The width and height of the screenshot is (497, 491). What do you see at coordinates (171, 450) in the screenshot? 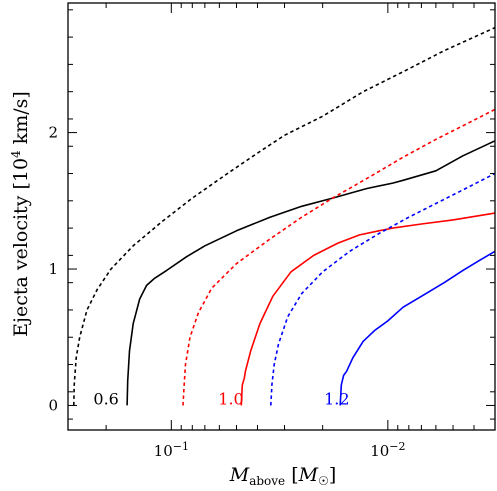
I see `x-tick-label: 10⁻¹` at bounding box center [171, 450].